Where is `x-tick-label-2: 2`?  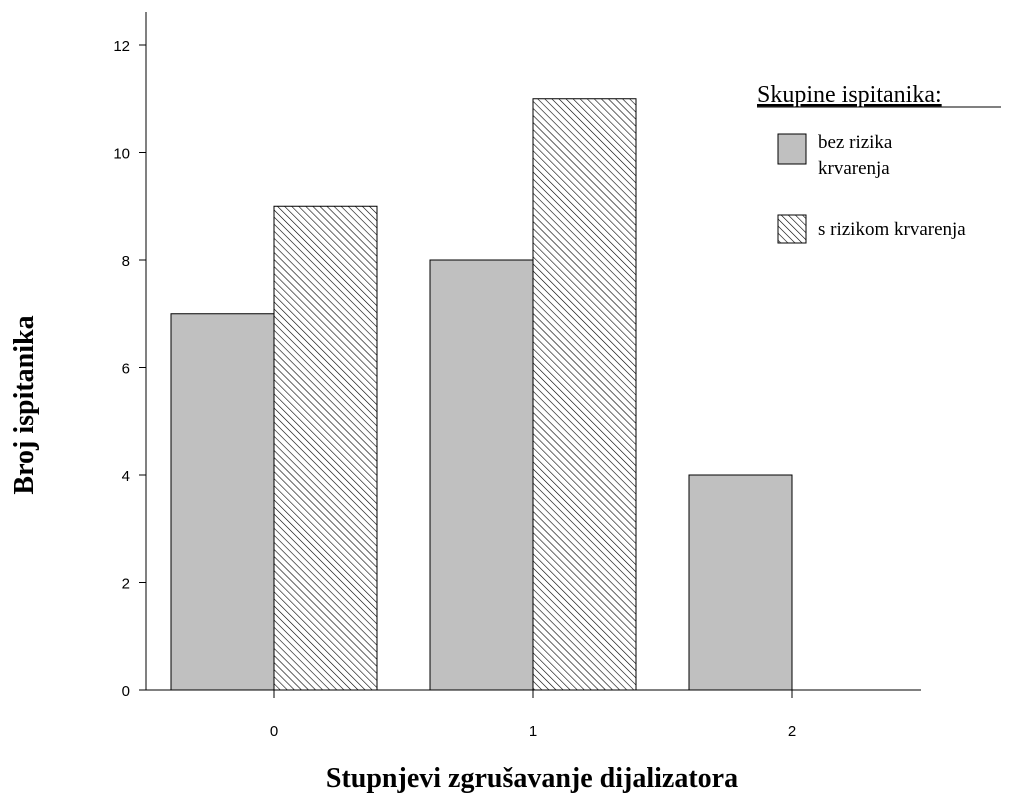 x-tick-label-2: 2 is located at coordinates (792, 731).